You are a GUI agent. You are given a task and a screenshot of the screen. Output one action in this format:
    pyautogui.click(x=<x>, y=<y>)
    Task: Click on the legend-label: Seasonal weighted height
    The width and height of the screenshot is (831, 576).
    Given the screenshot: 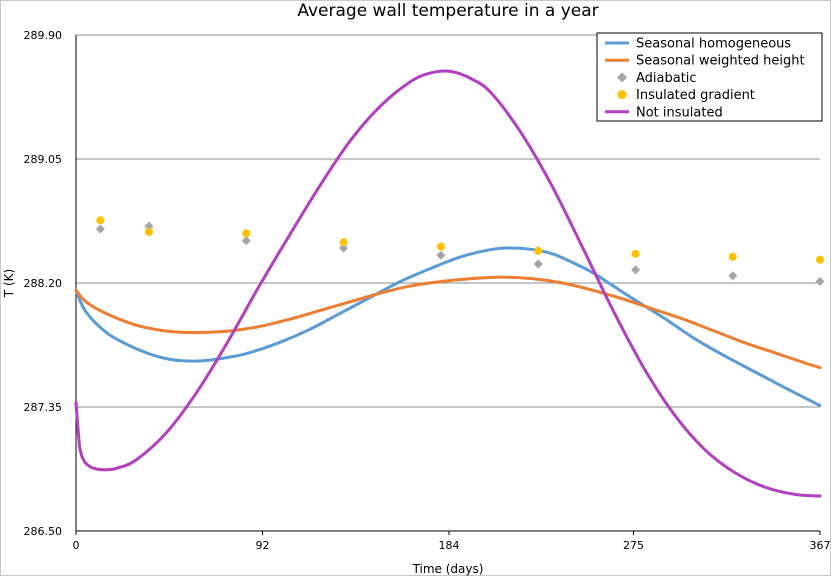 What is the action you would take?
    pyautogui.click(x=720, y=61)
    